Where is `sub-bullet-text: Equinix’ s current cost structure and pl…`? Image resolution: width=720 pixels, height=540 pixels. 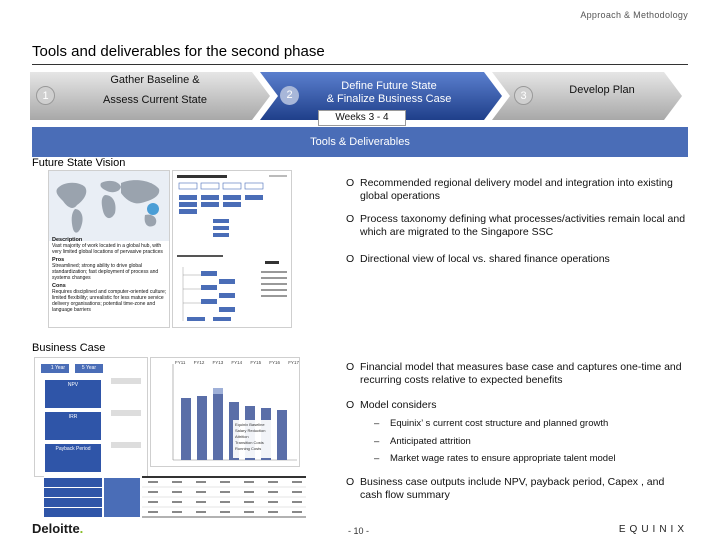 sub-bullet-text: Equinix’ s current cost structure and pl… is located at coordinates (499, 423).